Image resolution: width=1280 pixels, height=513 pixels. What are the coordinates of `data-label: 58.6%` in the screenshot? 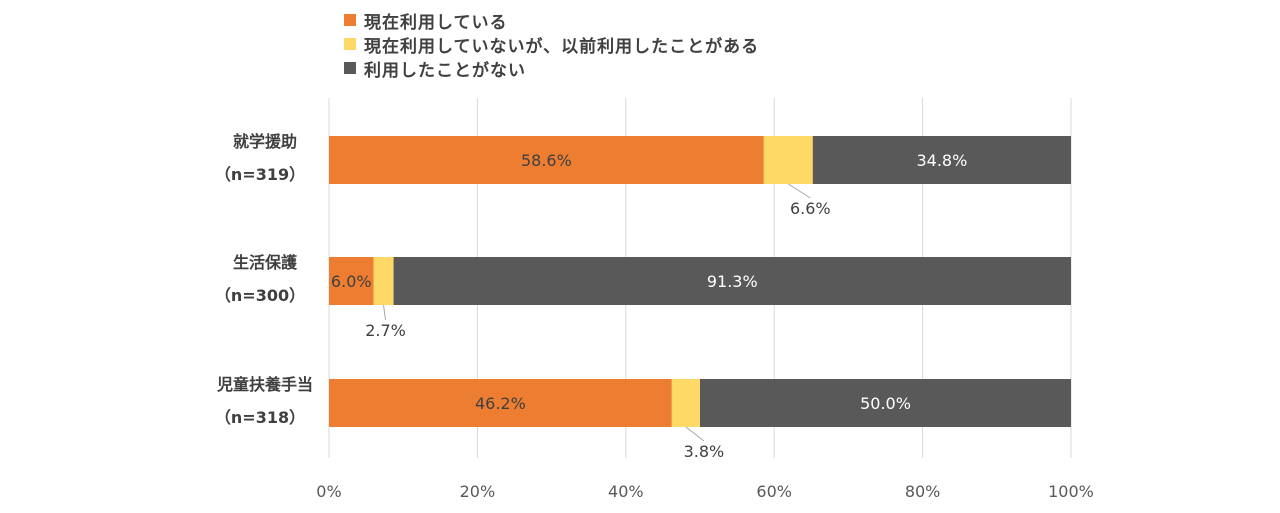 It's located at (546, 160).